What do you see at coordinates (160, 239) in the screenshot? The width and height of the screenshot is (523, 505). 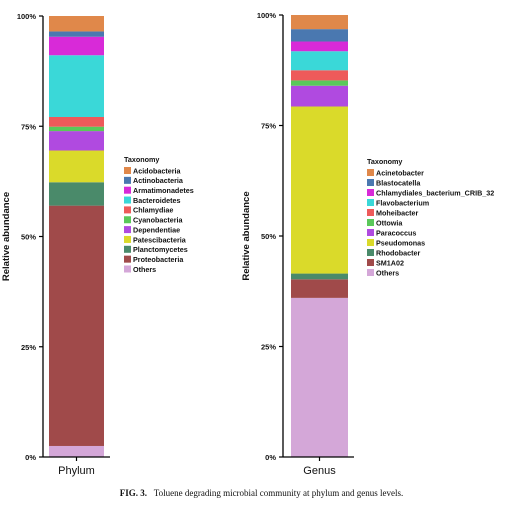 I see `phylum-legend-label: Patescibacteria` at bounding box center [160, 239].